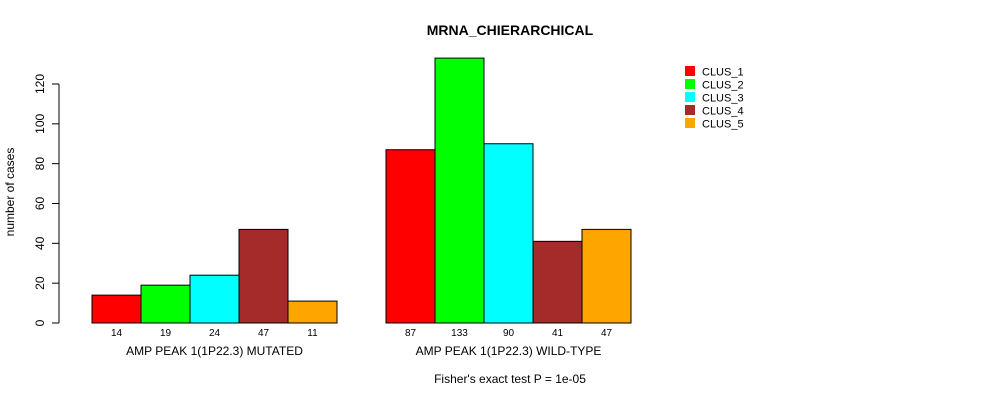  What do you see at coordinates (411, 333) in the screenshot?
I see `bar-value-label: 87` at bounding box center [411, 333].